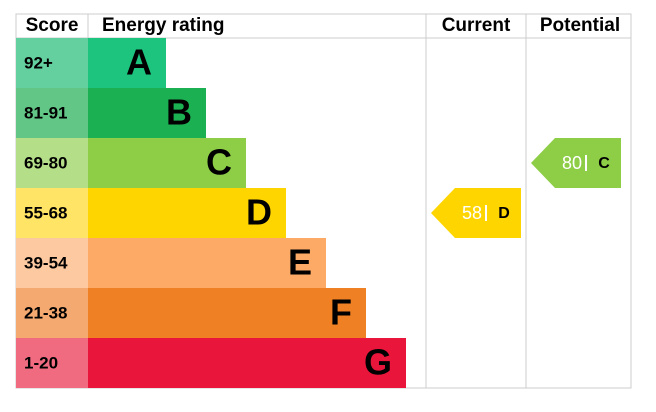 The height and width of the screenshot is (412, 656). Describe the element at coordinates (139, 62) in the screenshot. I see `rating-letter: A` at that location.